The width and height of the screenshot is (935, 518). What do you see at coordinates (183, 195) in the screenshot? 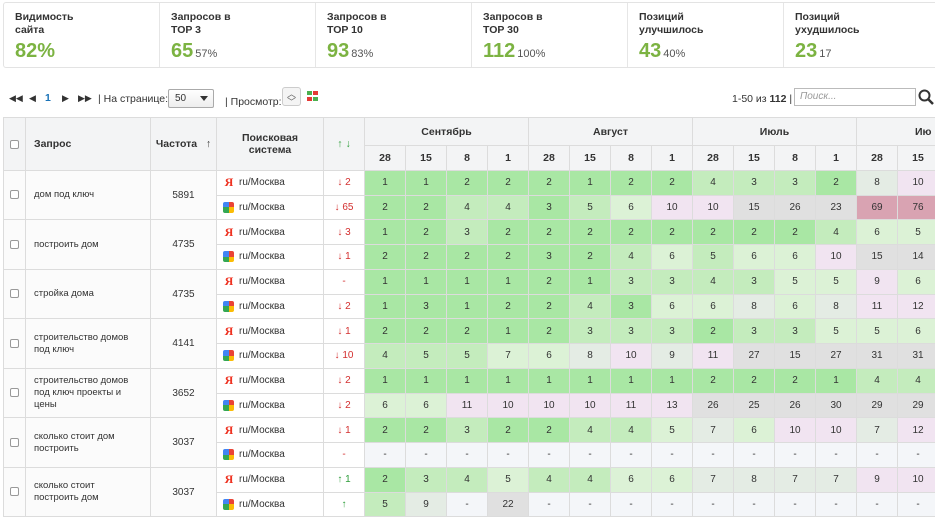
I see `freq-cell: 5891` at bounding box center [183, 195].